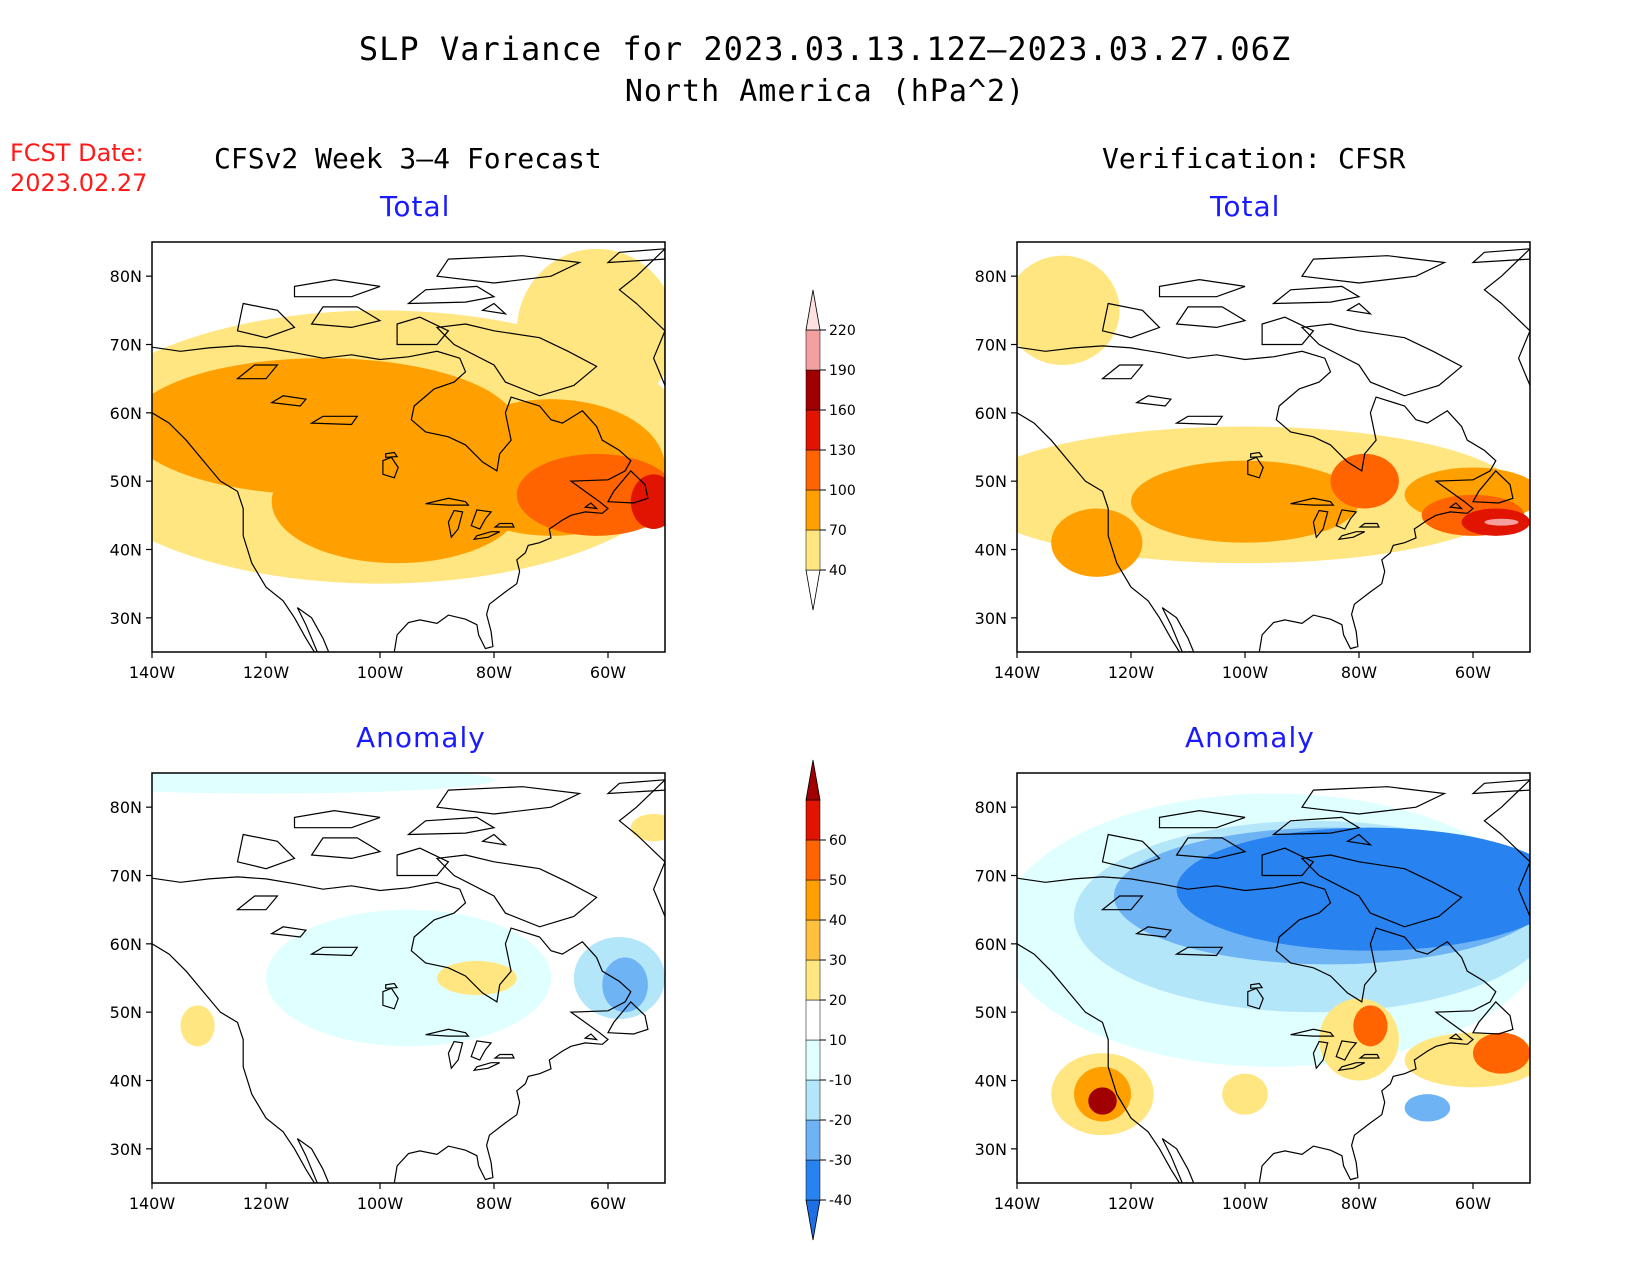  What do you see at coordinates (1131, 1203) in the screenshot?
I see `x-tick-label: 120W` at bounding box center [1131, 1203].